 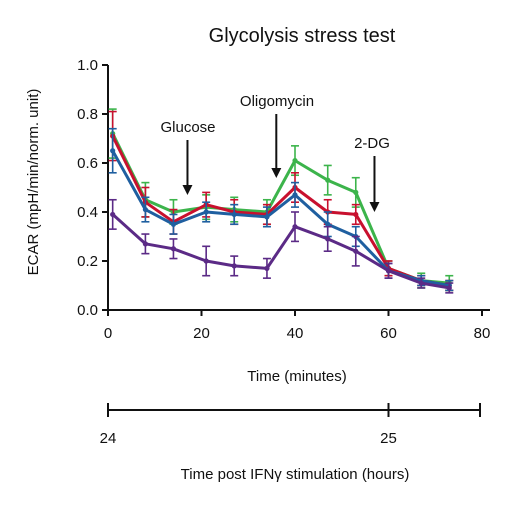 I want to click on x-axis-label: Time (minutes), so click(x=296, y=376).